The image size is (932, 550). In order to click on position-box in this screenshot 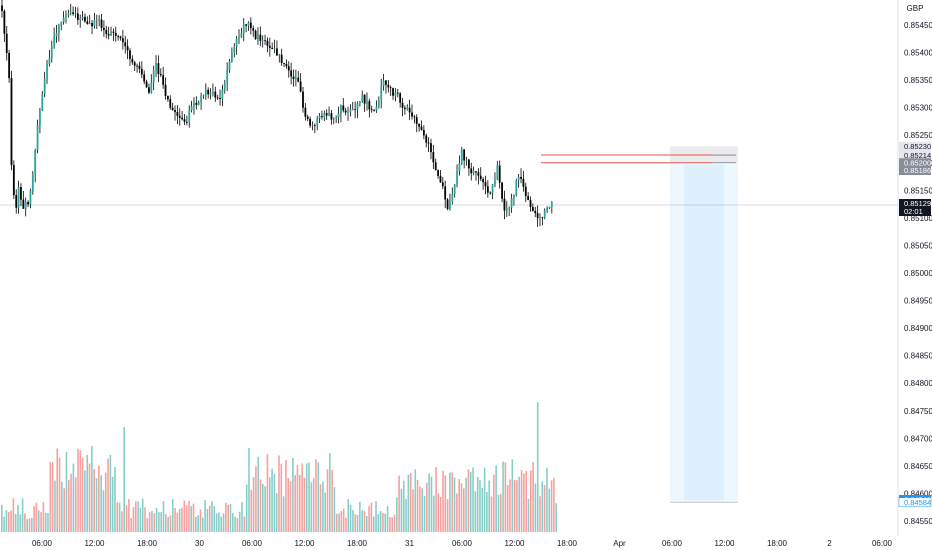, I will do `click(704, 324)`.